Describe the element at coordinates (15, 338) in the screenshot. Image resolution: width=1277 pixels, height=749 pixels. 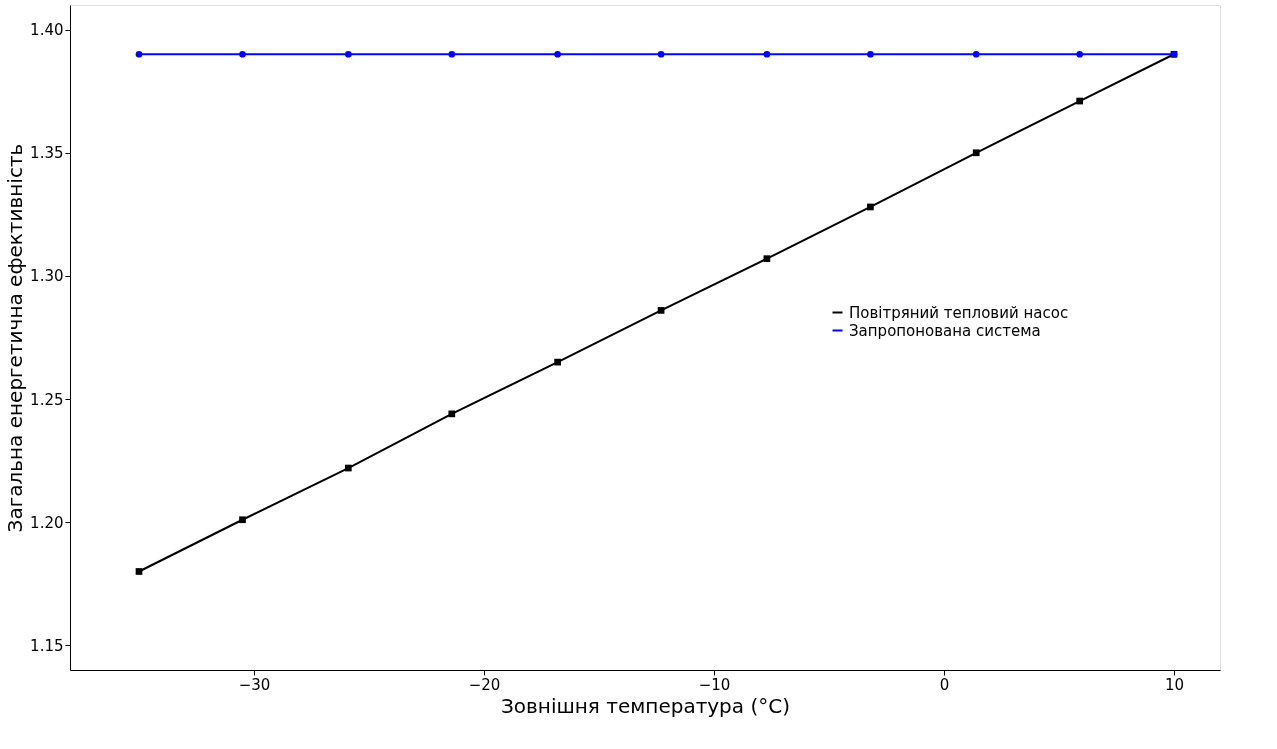
I see `y-axis-title: Загальна енергетична ефективність` at that location.